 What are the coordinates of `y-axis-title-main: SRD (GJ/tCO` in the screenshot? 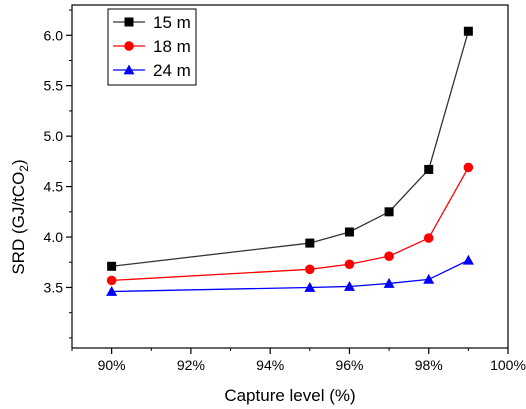 It's located at (18, 223).